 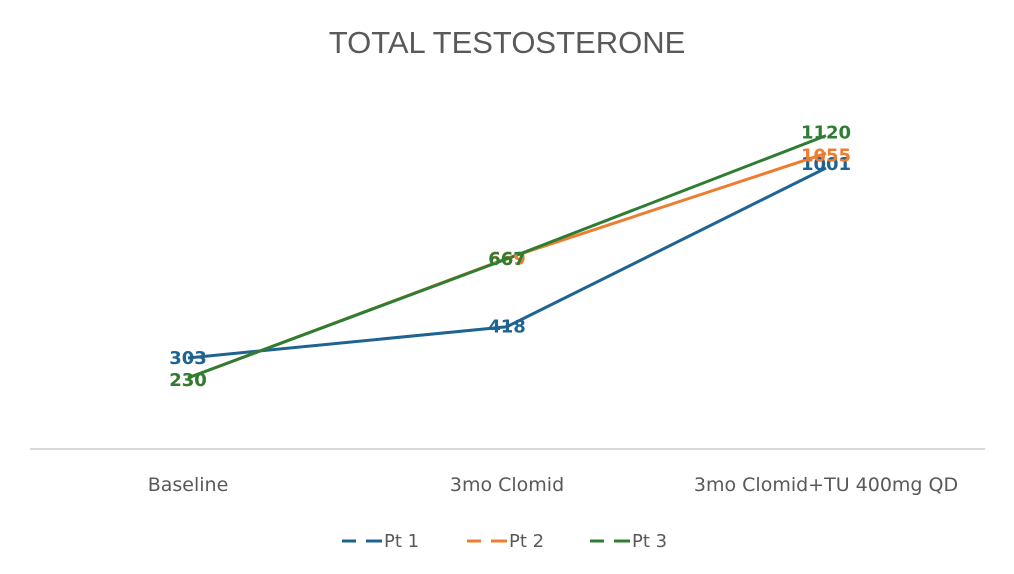 I want to click on data-label: 669, so click(x=507, y=258).